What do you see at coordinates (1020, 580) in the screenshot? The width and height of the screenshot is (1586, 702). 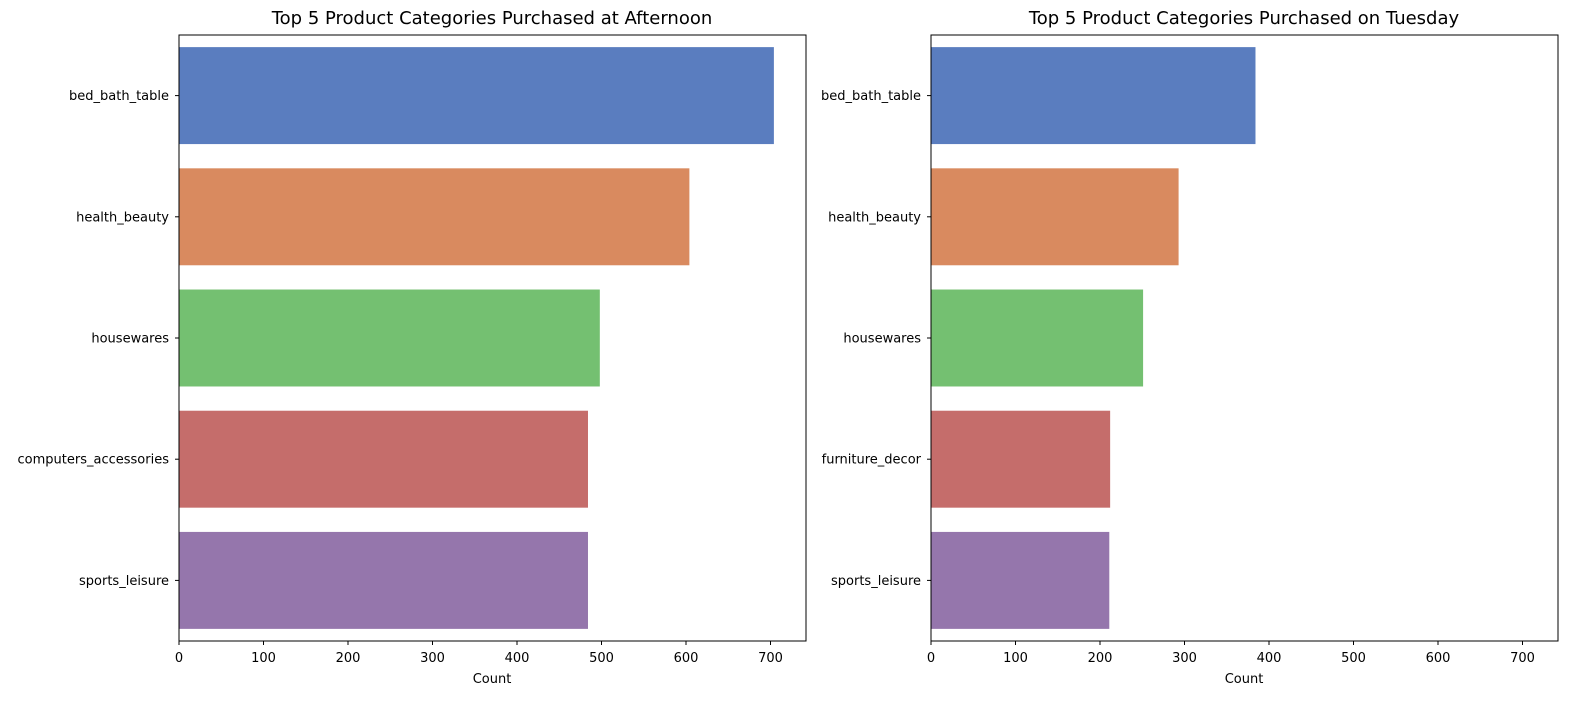 I see `bar-sports-leisure-tuesday` at bounding box center [1020, 580].